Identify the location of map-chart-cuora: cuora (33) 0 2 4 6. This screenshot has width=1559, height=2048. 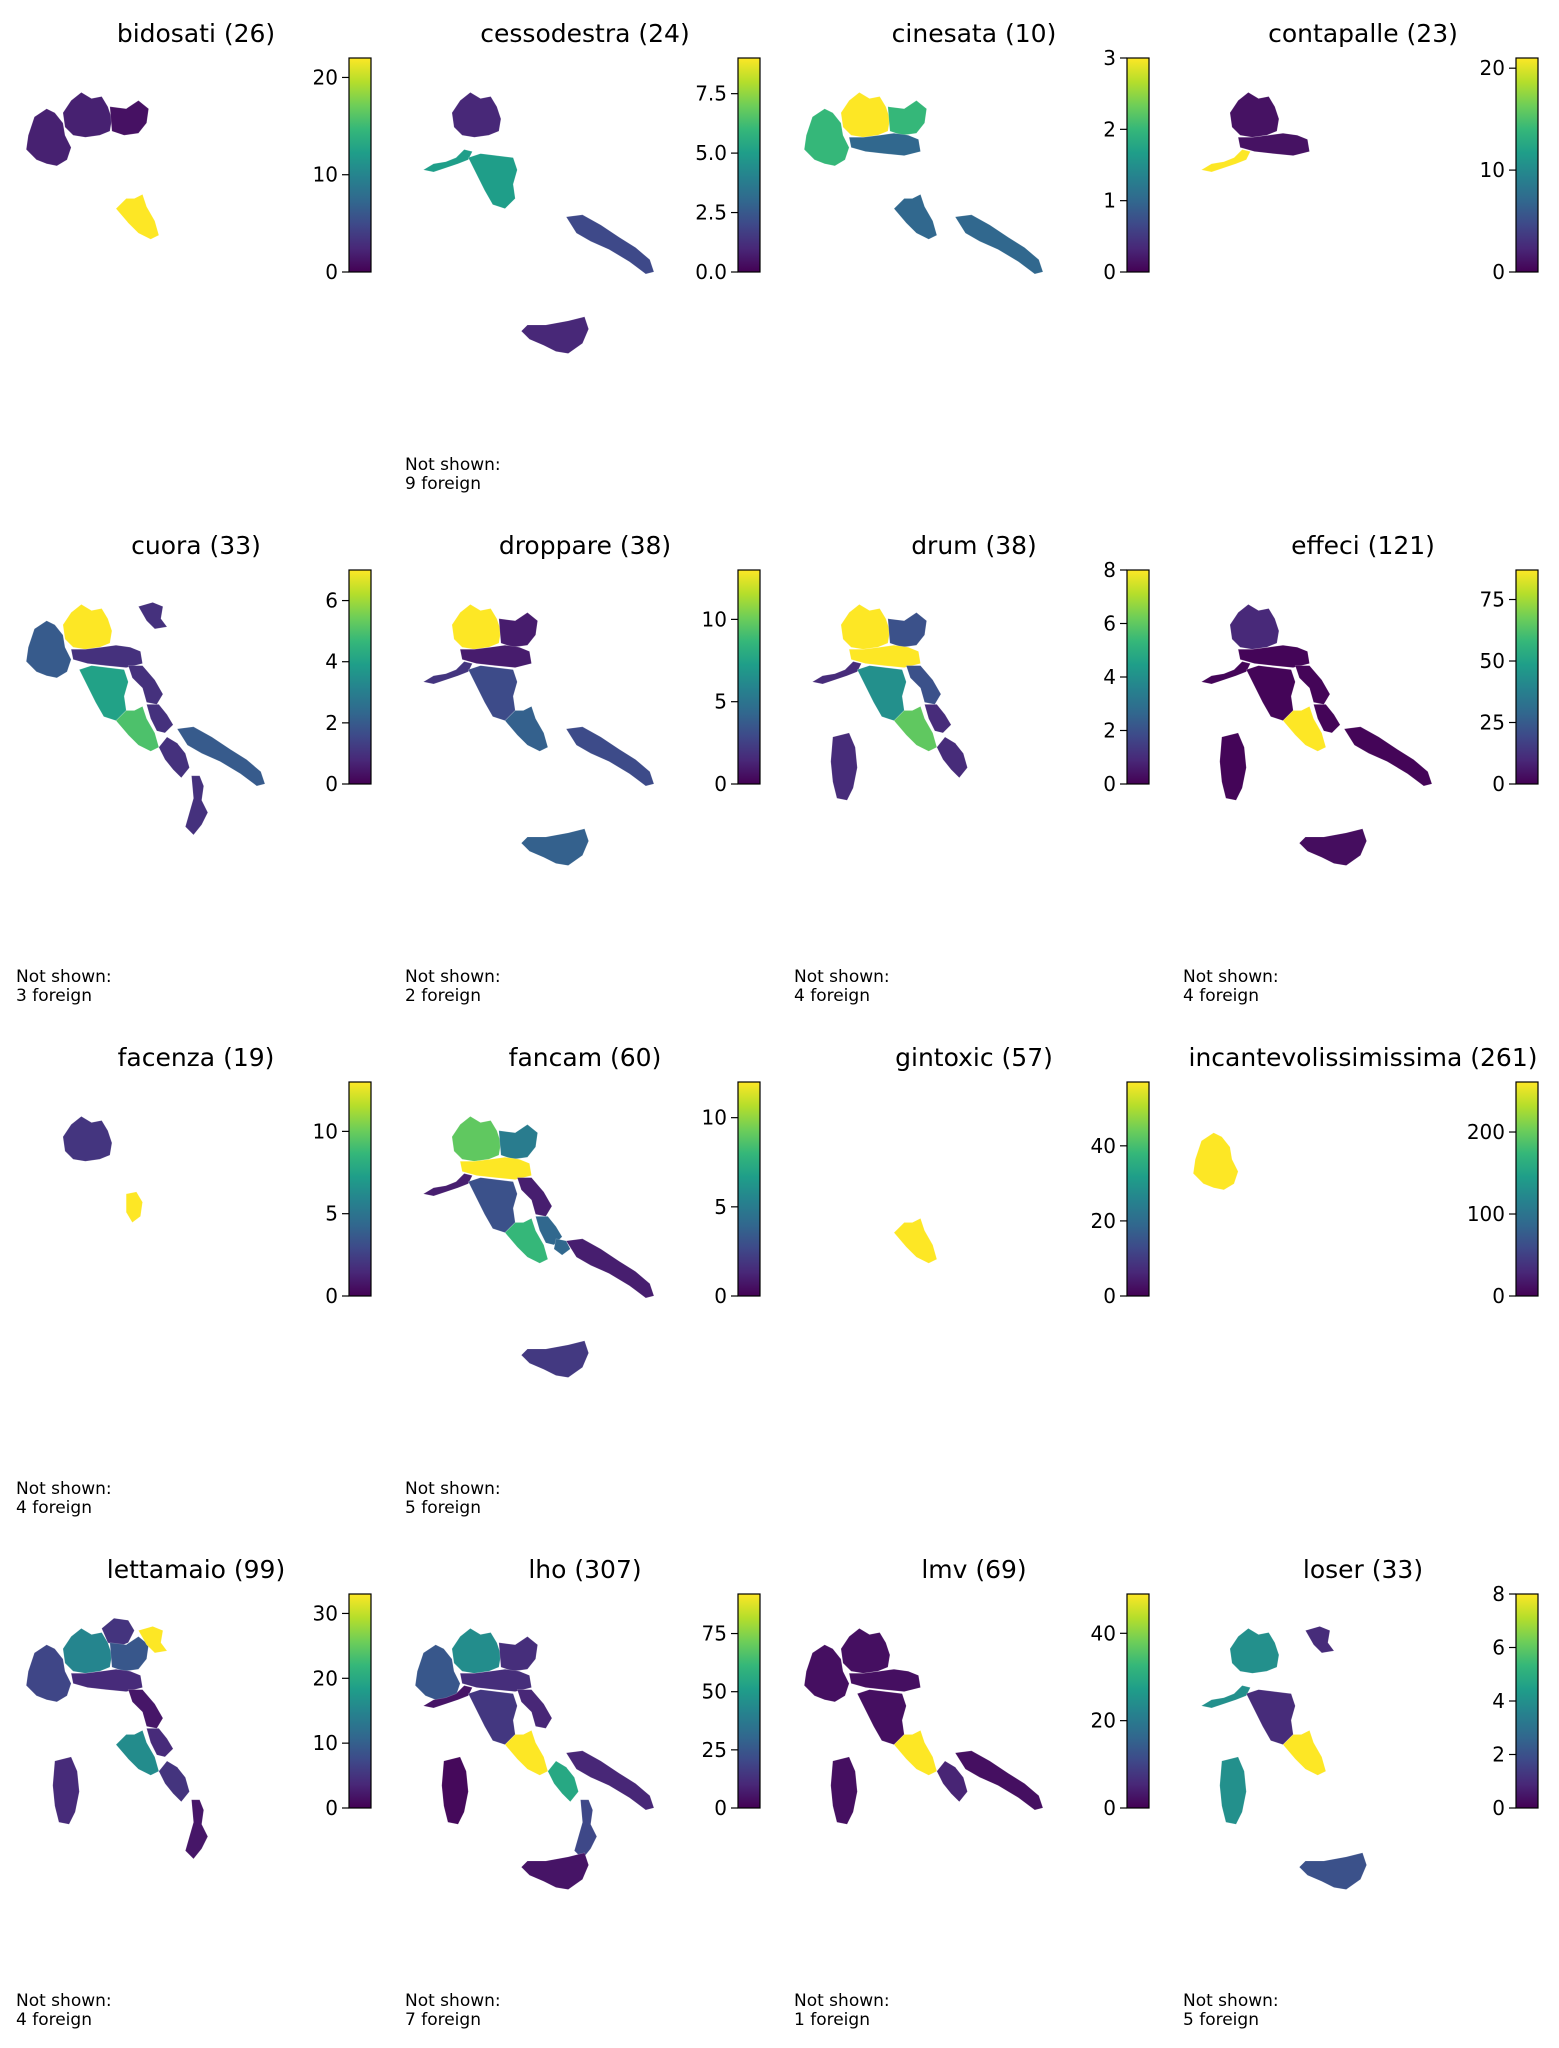
(198, 683).